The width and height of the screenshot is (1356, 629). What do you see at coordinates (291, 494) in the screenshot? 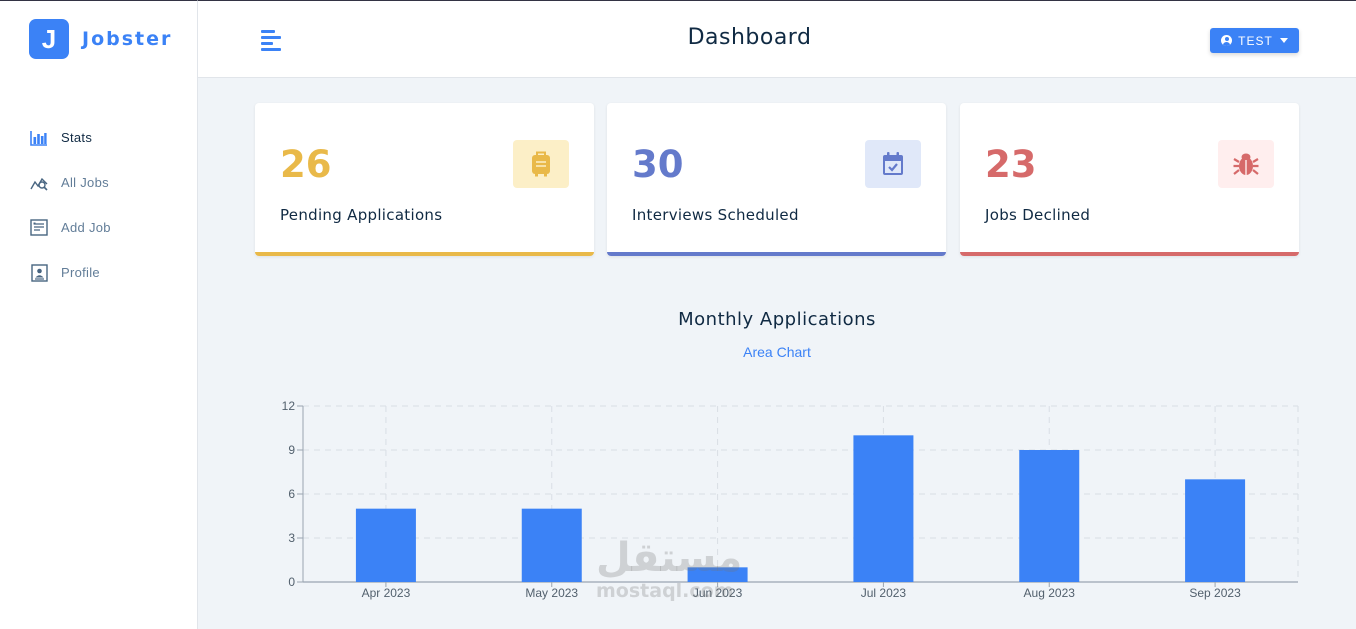
I see `y-tick-label: 6` at bounding box center [291, 494].